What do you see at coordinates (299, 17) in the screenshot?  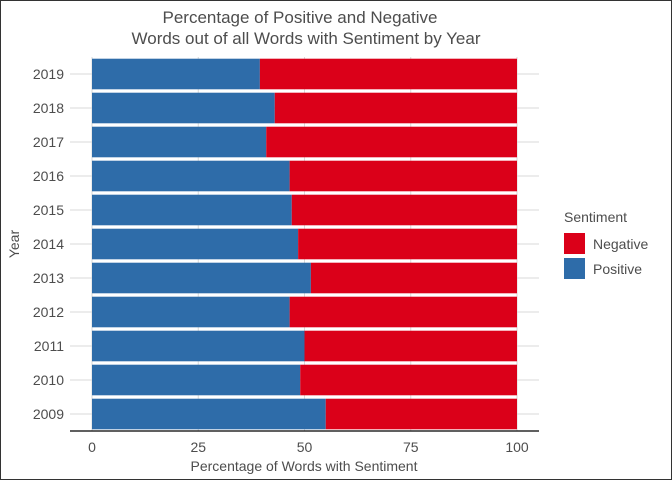 I see `chart-title-line-1: Percentage of Positive and Negative` at bounding box center [299, 17].